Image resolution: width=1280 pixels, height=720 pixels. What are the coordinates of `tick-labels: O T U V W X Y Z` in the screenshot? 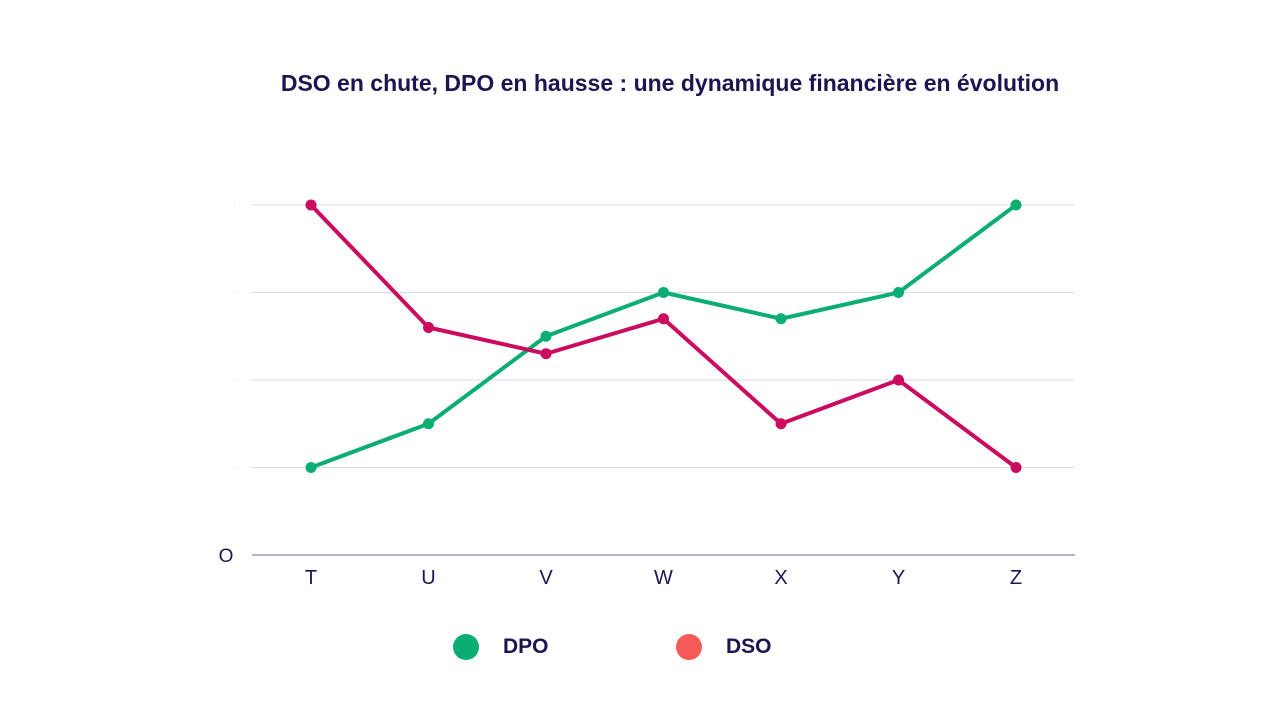 It's located at (621, 567).